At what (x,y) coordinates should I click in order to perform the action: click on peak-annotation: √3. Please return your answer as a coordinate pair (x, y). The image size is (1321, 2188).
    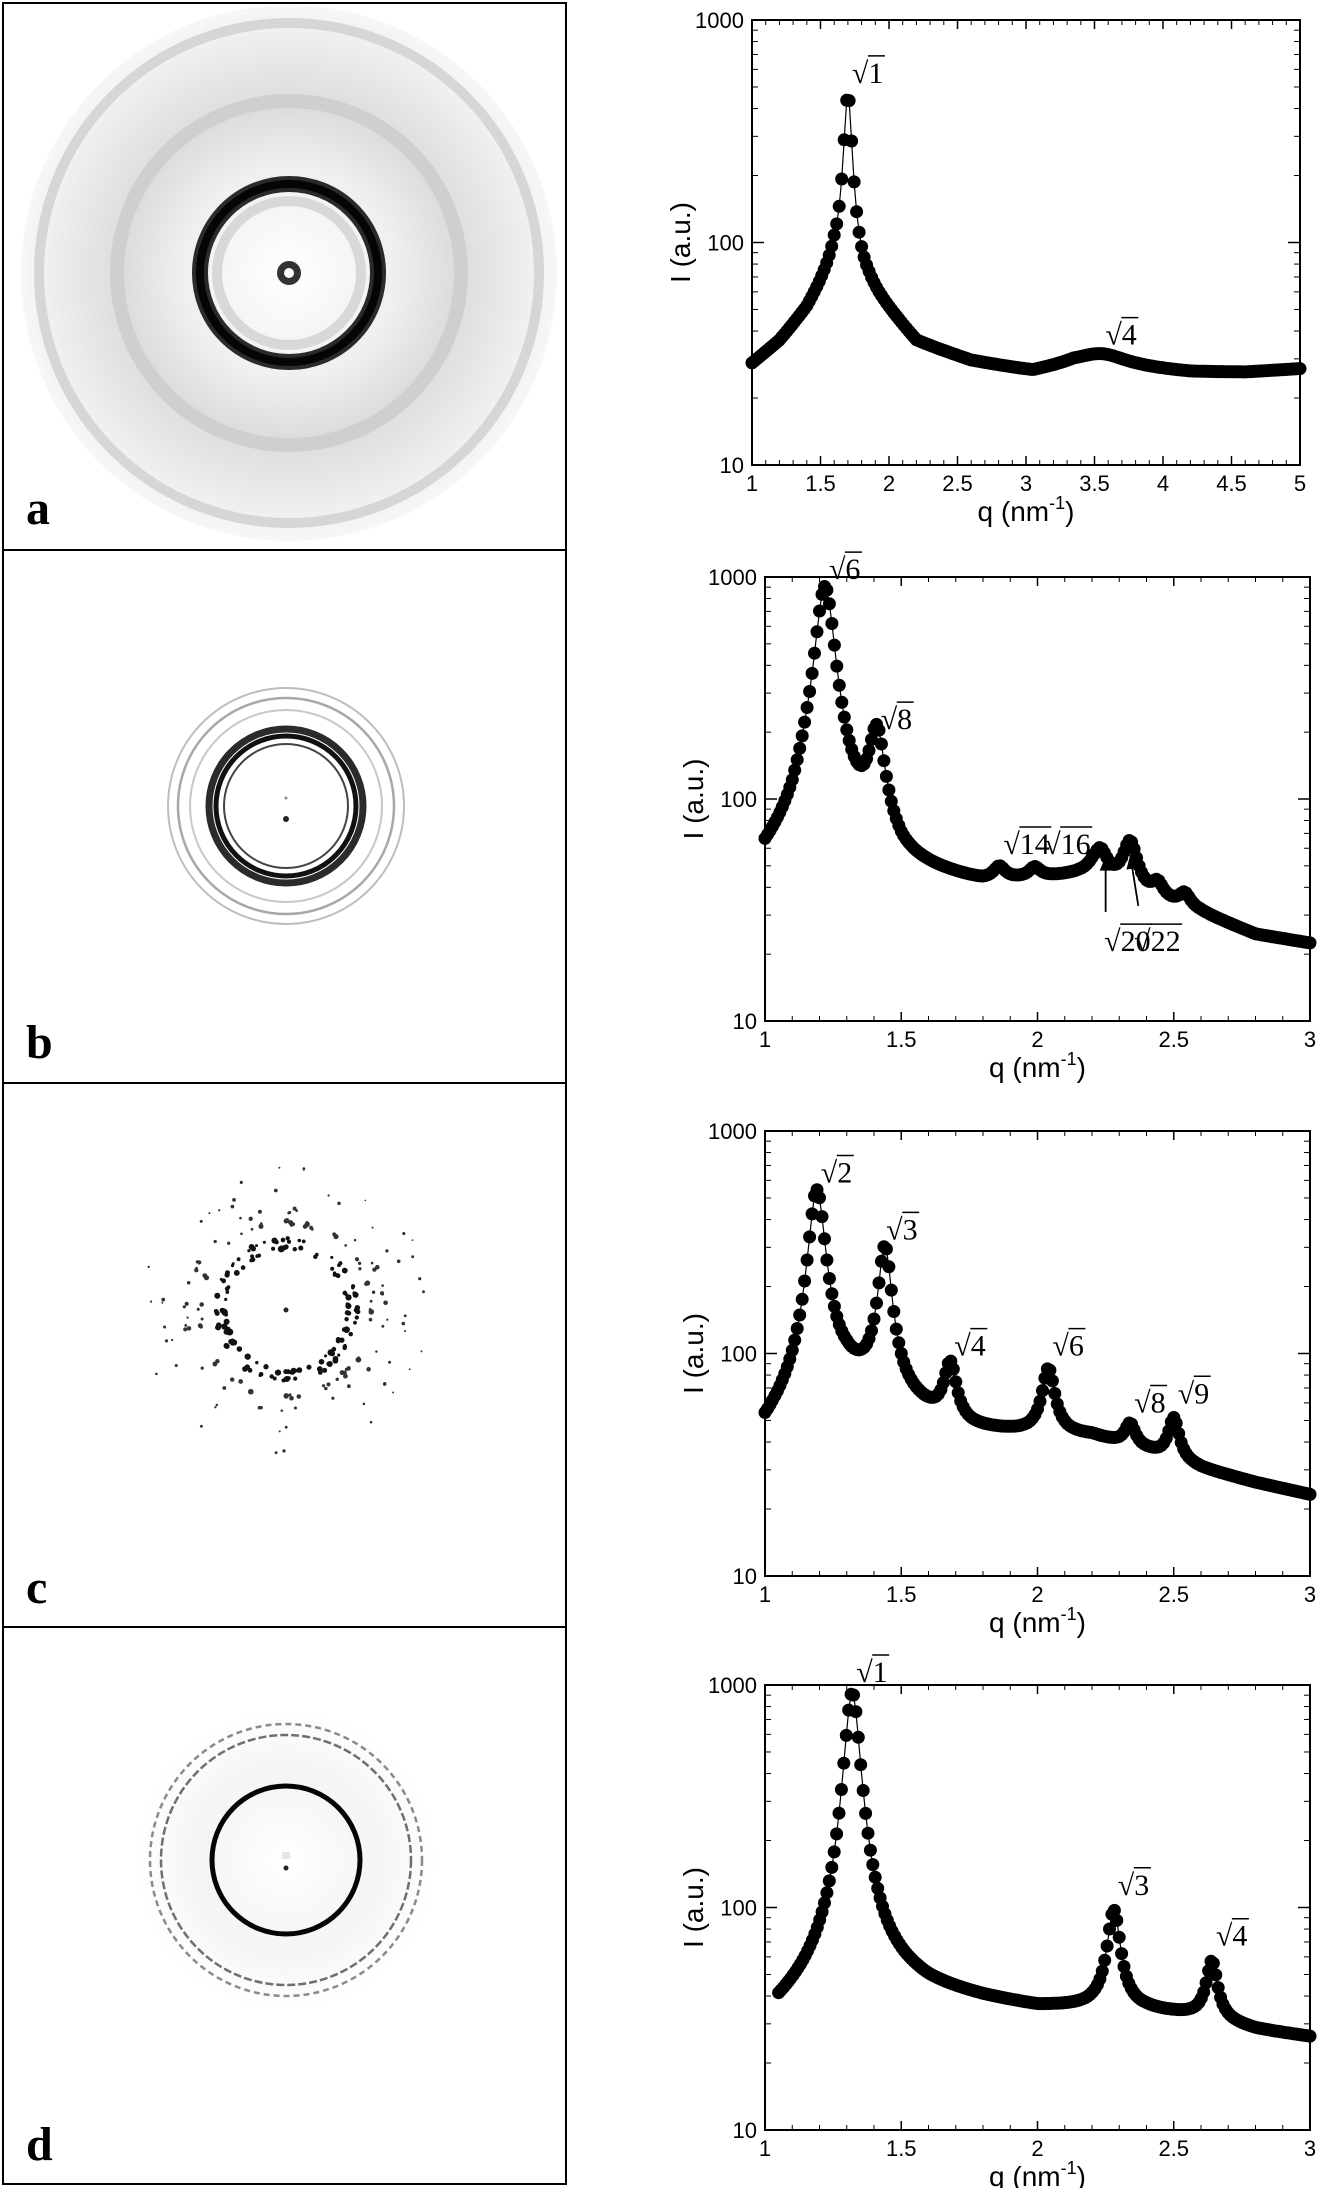
    Looking at the image, I should click on (901, 1229).